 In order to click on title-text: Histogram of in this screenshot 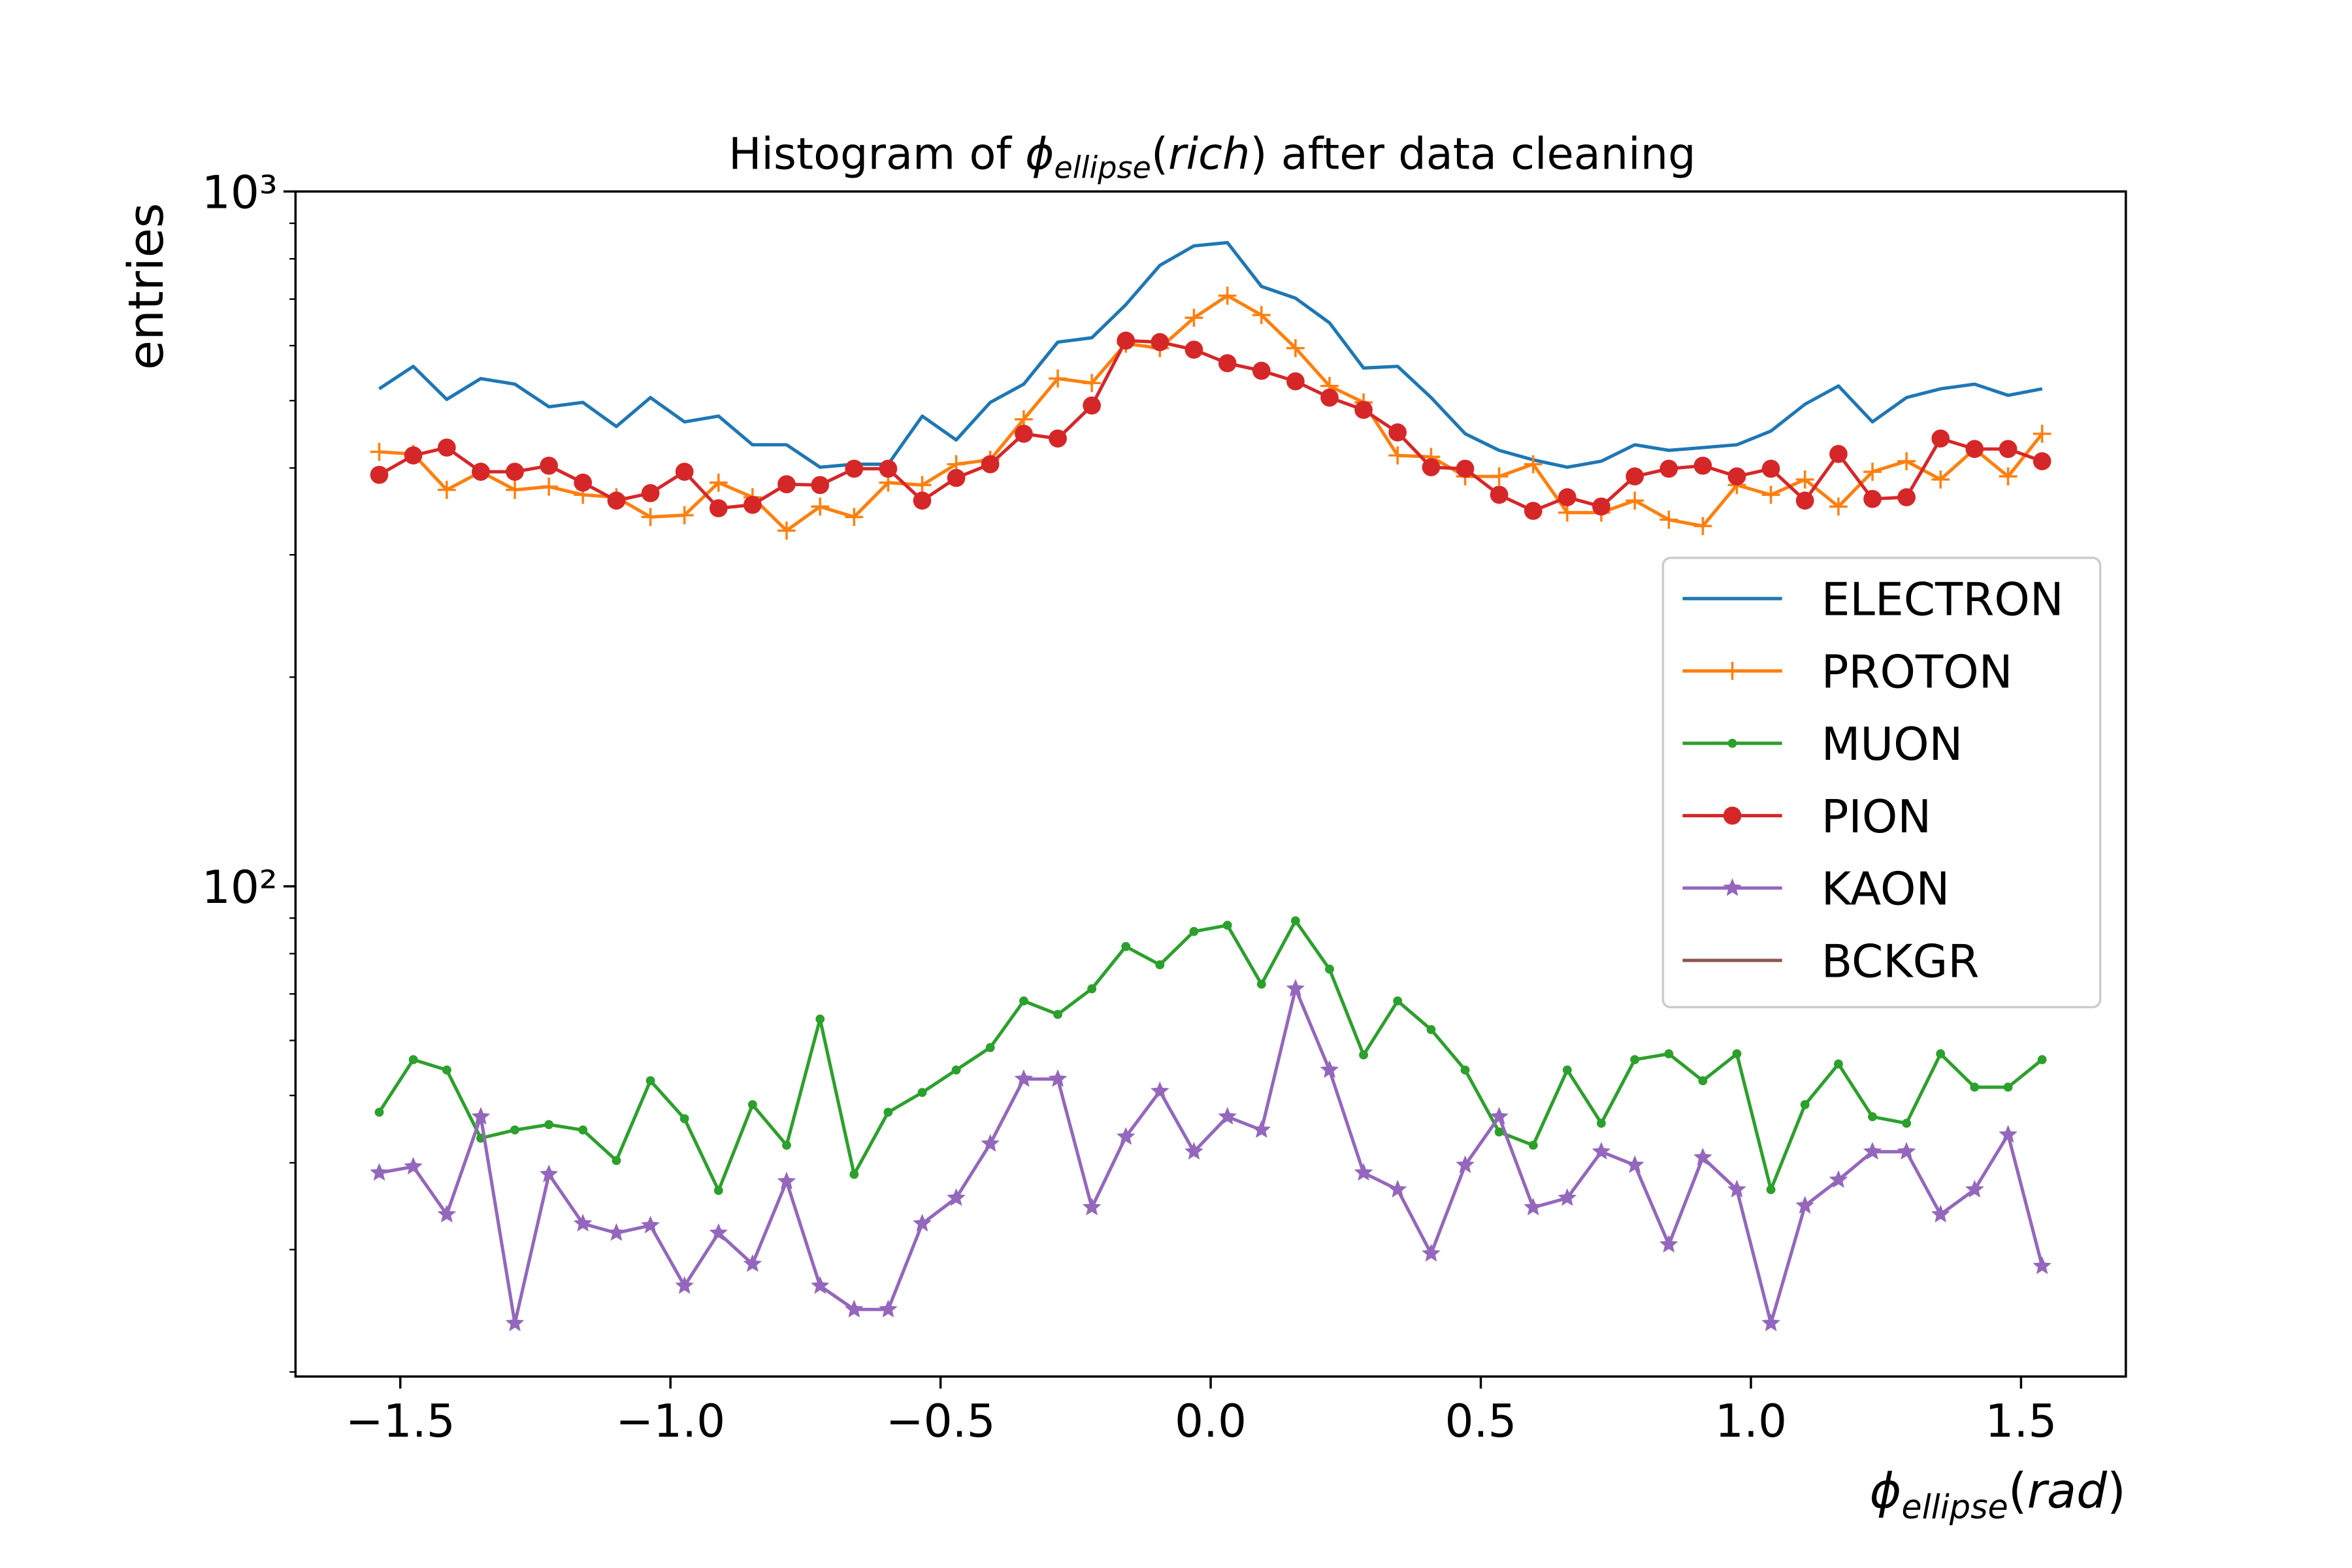, I will do `click(876, 153)`.